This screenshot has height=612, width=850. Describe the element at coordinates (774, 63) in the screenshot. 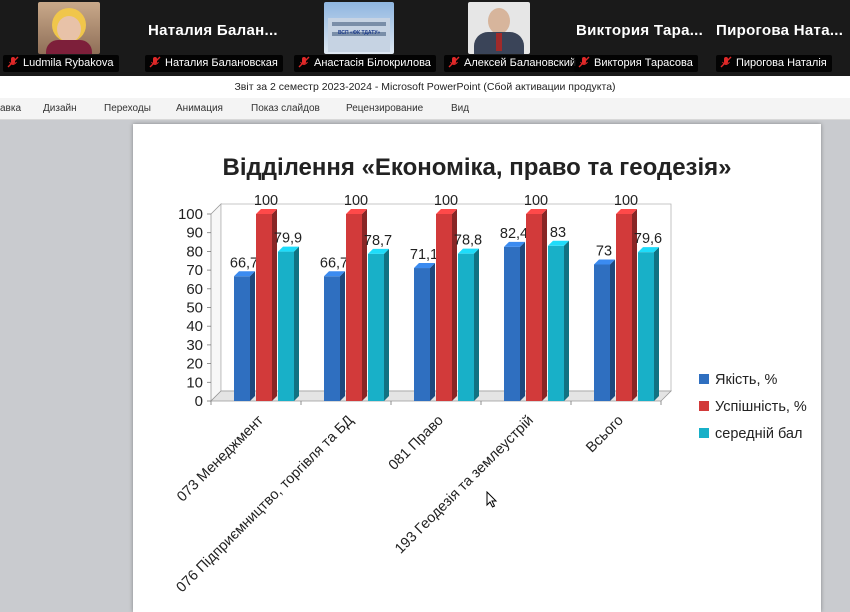

I see `participant-label: Пирогова Наталія` at that location.